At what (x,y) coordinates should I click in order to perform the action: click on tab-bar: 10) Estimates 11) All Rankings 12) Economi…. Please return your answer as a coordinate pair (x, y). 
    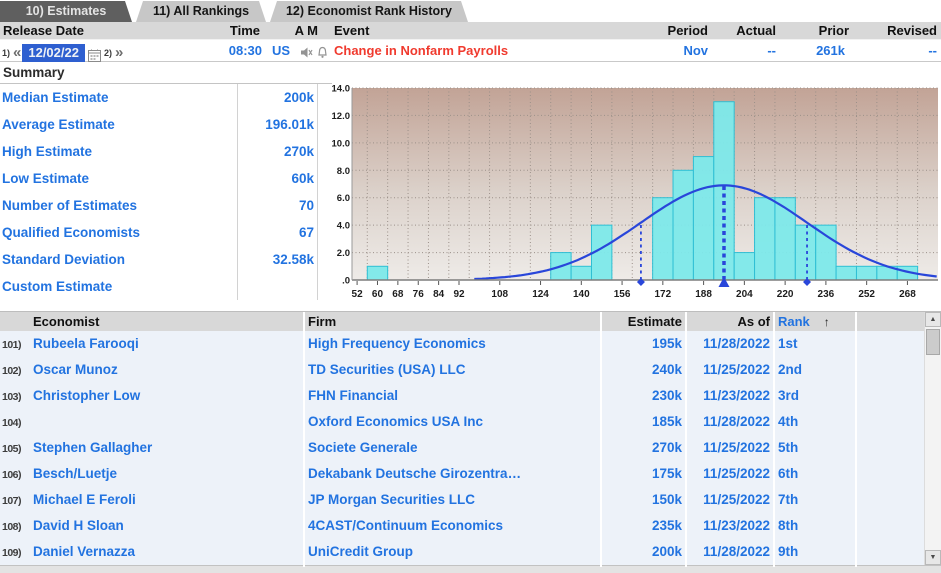
    Looking at the image, I should click on (470, 11).